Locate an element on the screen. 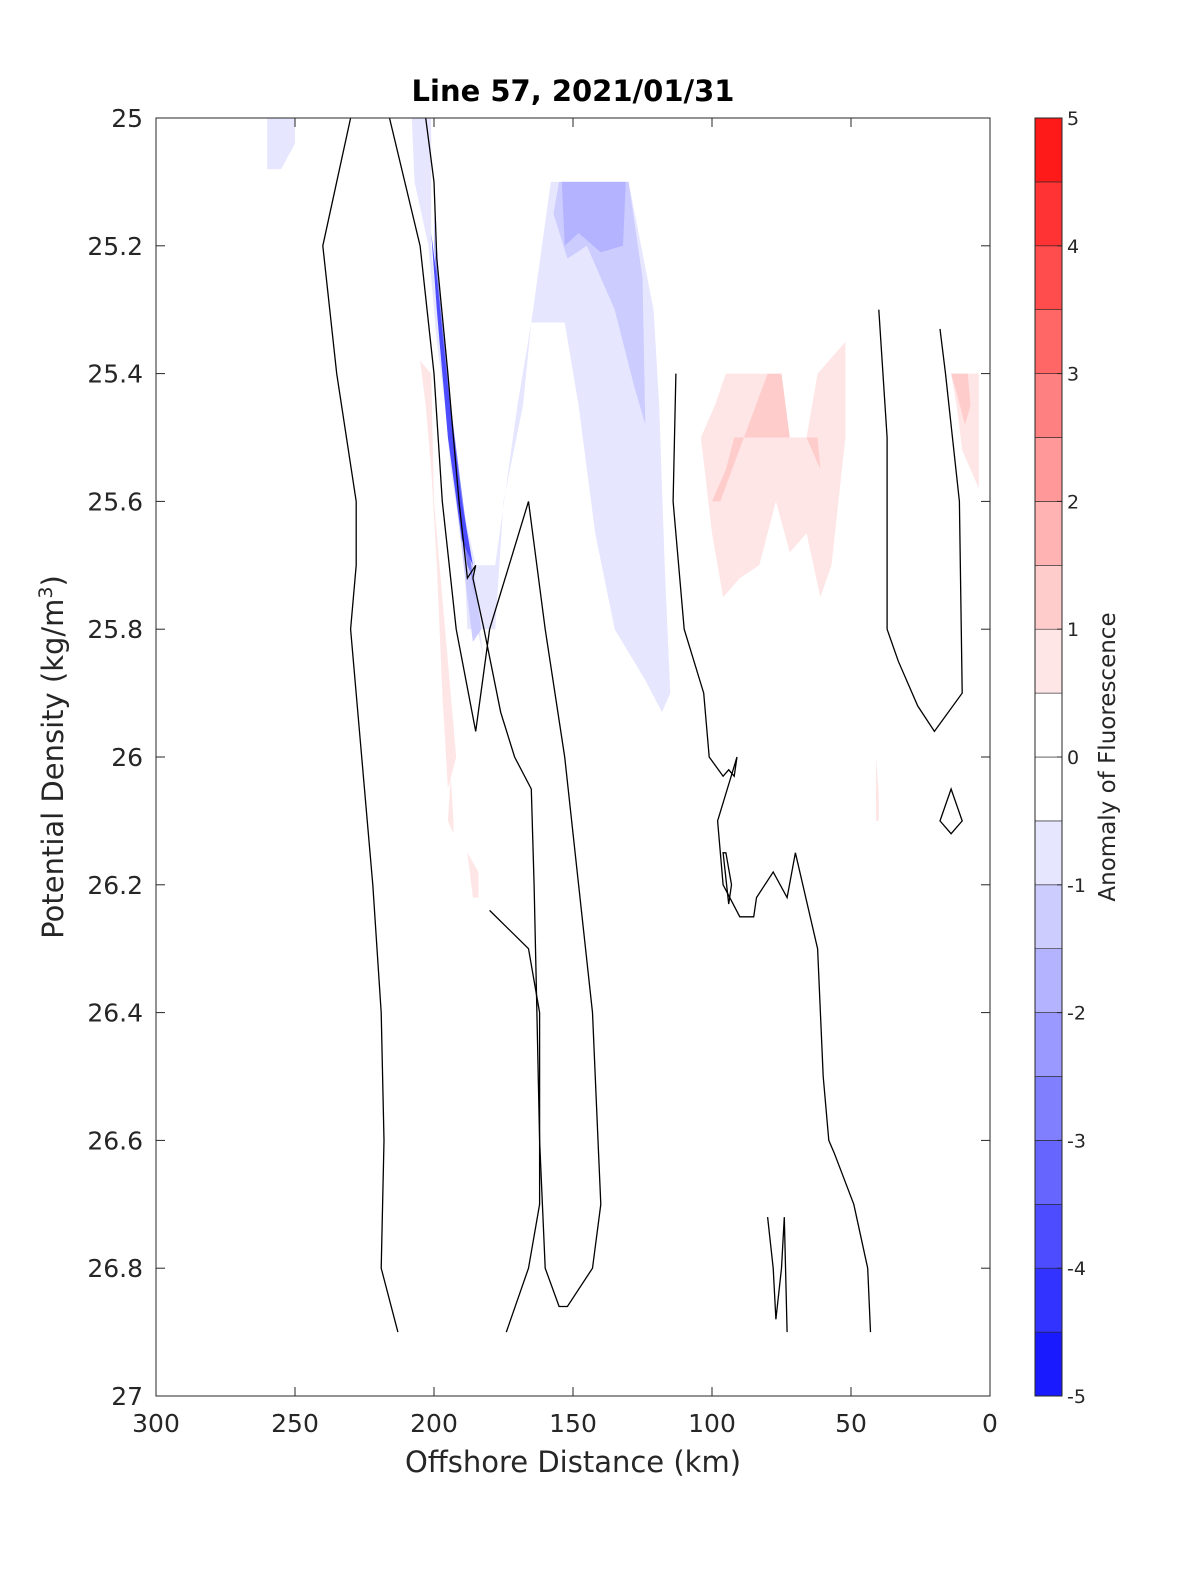 The width and height of the screenshot is (1200, 1575). y-tick-label: 26.8 is located at coordinates (115, 1268).